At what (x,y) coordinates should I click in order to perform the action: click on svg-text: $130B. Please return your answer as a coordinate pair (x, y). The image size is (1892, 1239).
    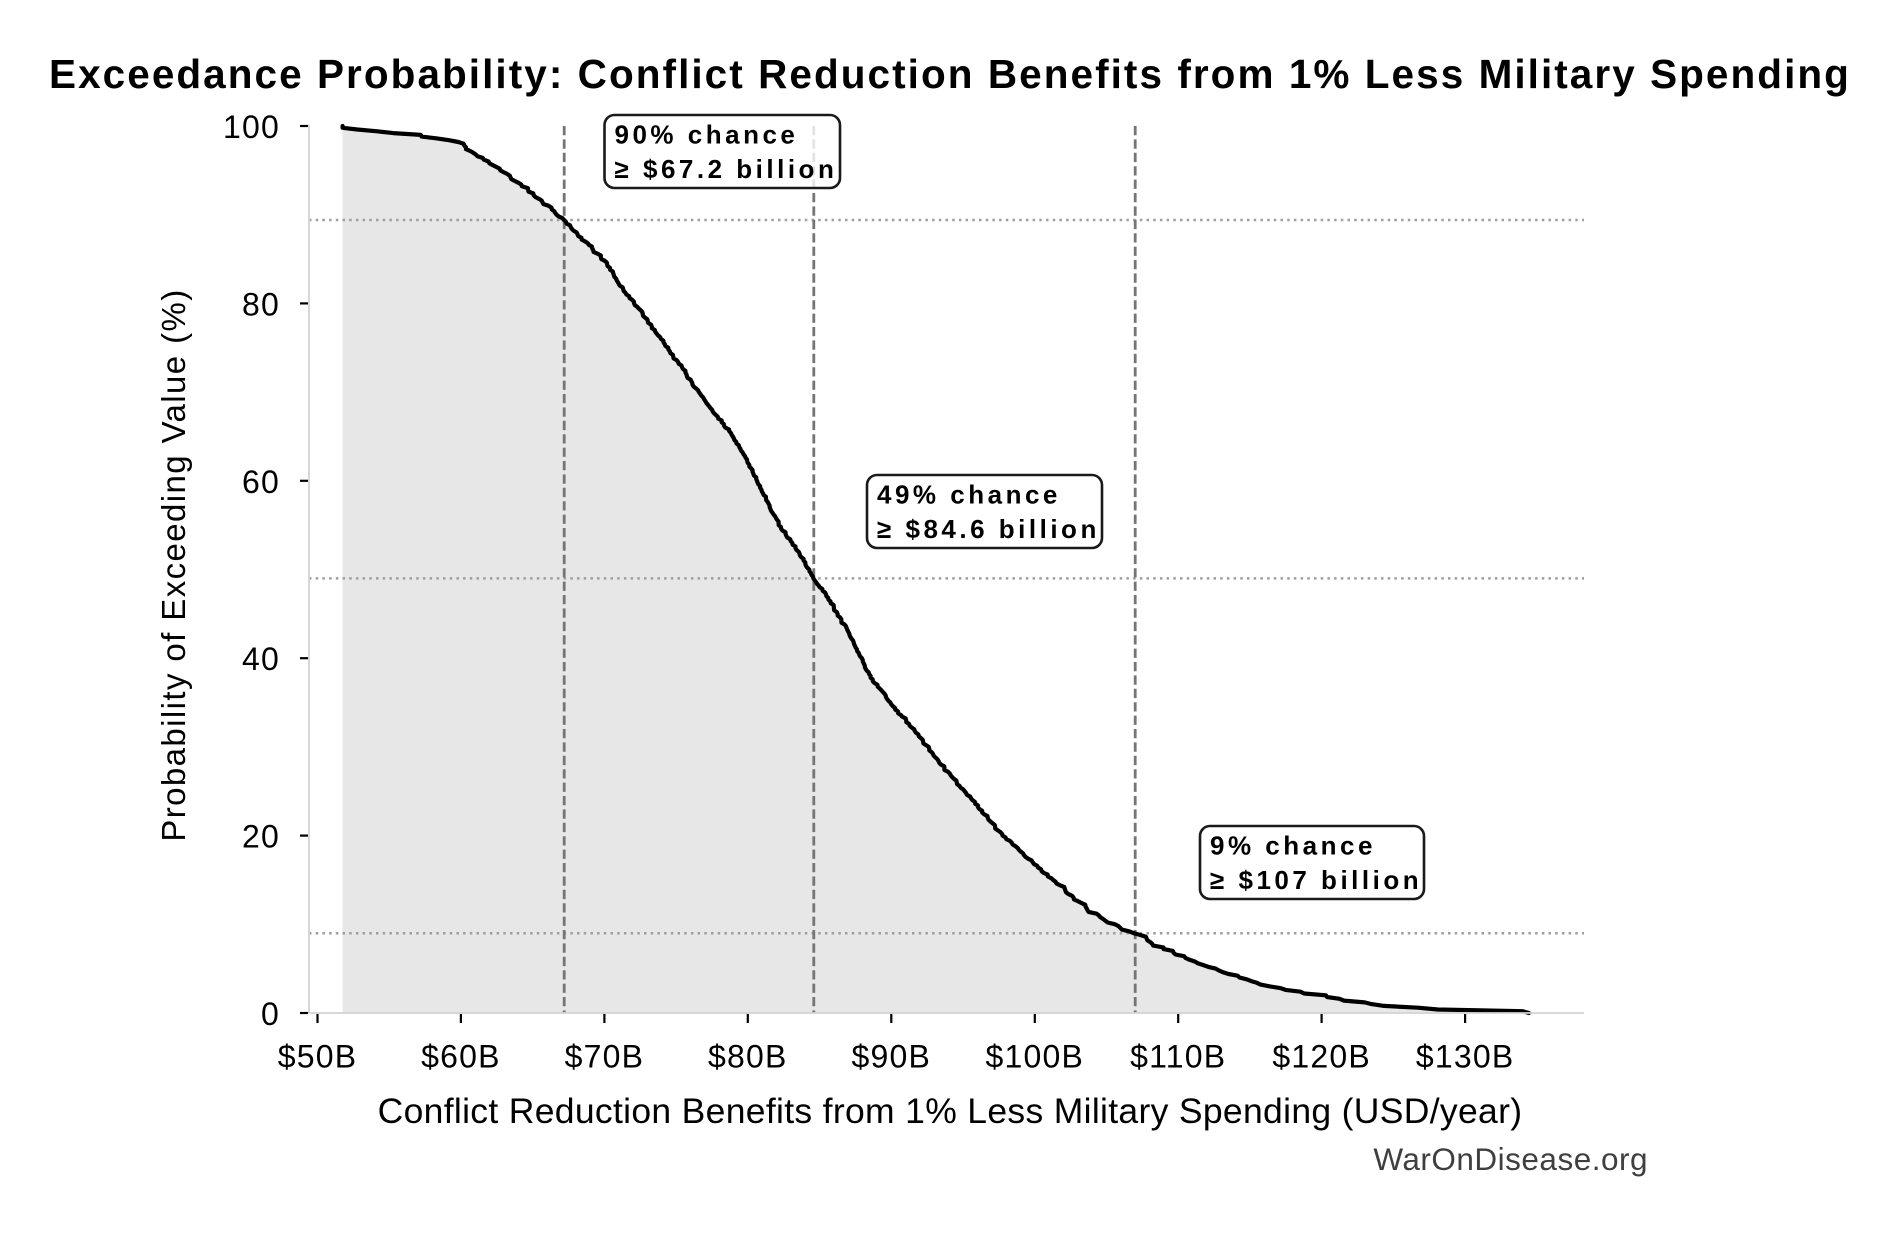
    Looking at the image, I should click on (1465, 1057).